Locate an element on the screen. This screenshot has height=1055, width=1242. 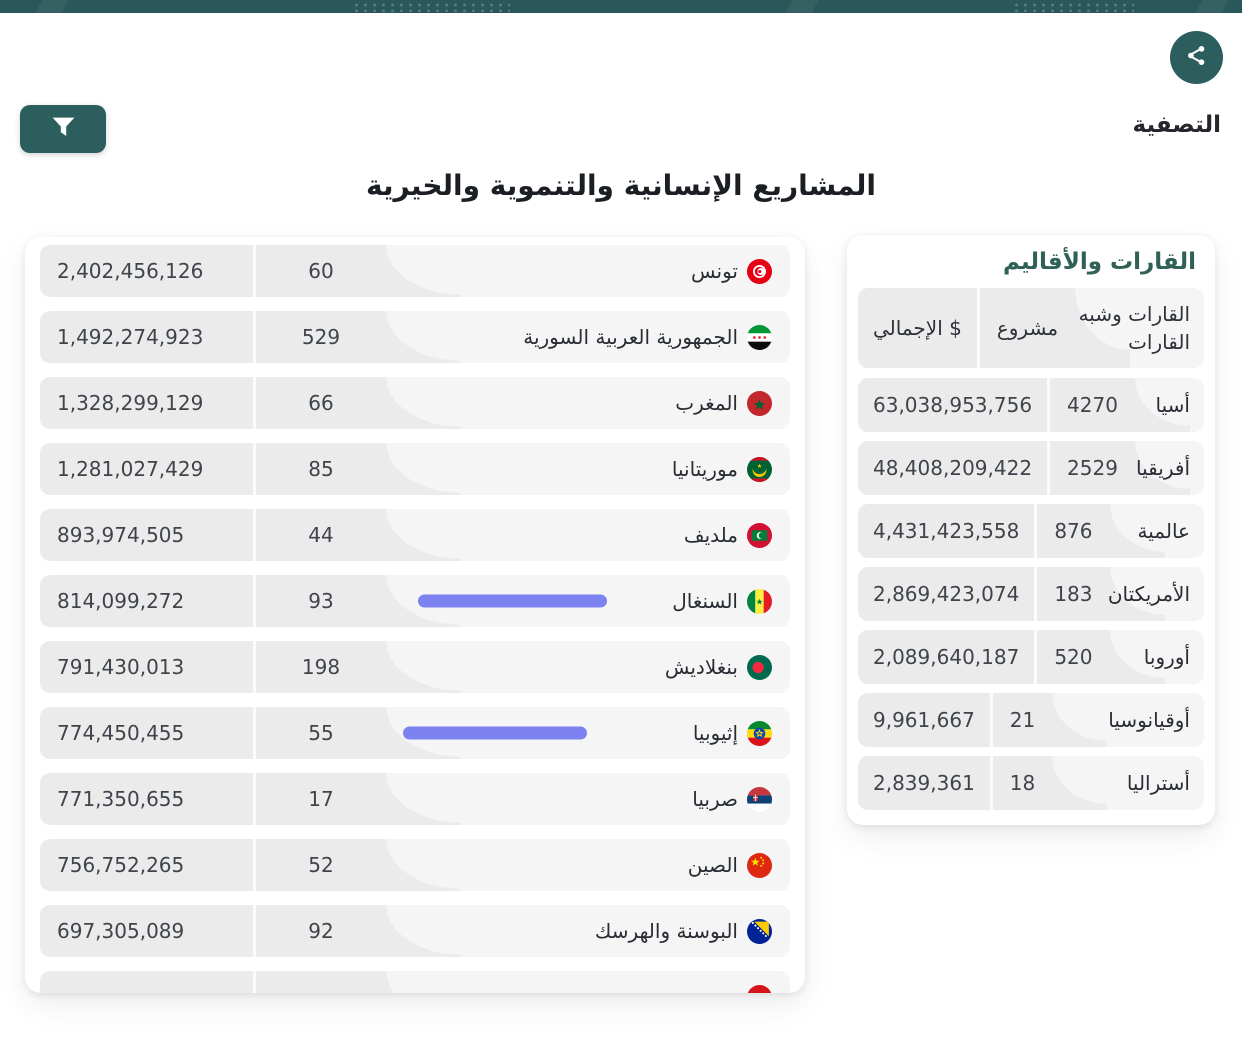
country-projects-cell: 529 is located at coordinates (321, 337).